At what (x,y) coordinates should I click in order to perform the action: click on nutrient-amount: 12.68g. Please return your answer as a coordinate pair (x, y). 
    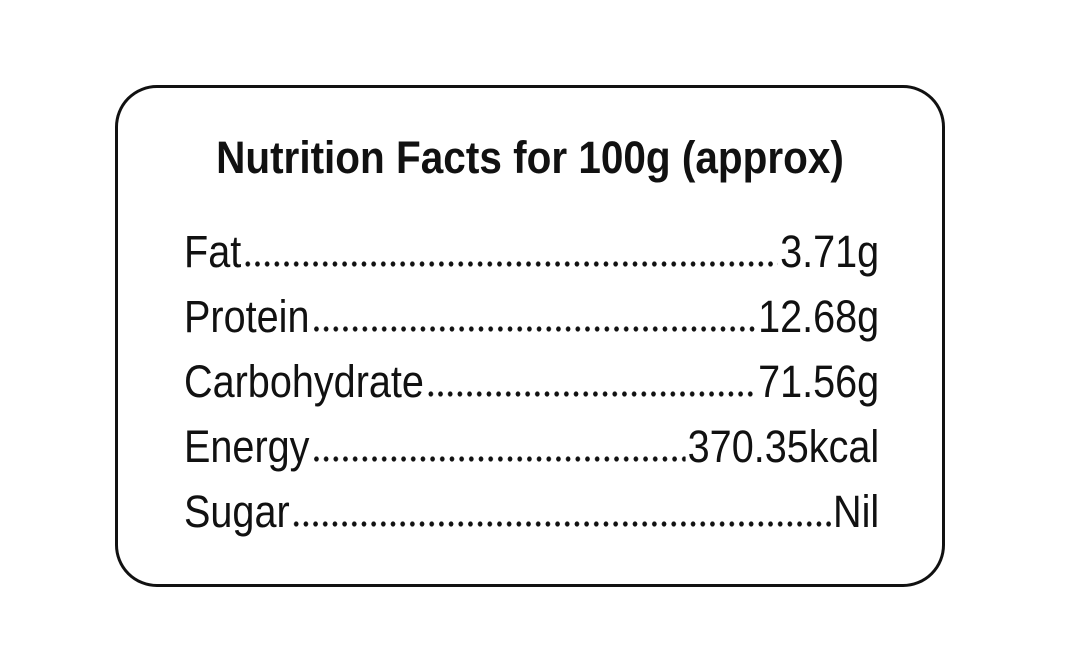
    Looking at the image, I should click on (819, 316).